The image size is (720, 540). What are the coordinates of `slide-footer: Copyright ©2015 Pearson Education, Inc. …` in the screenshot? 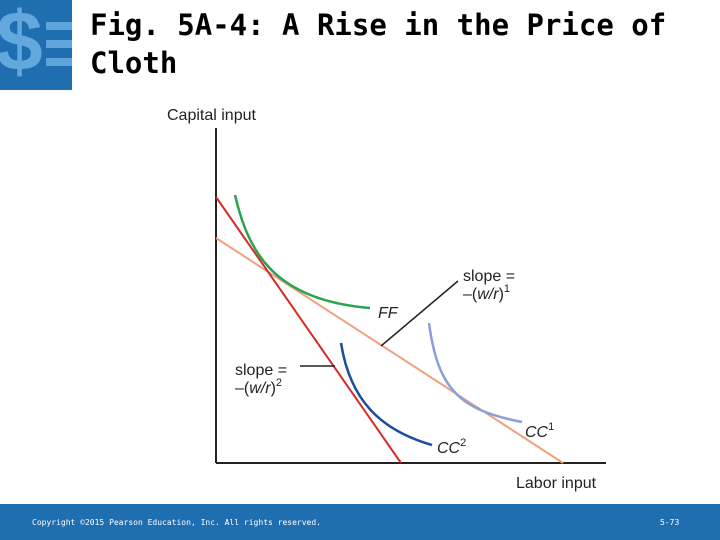 It's located at (360, 522).